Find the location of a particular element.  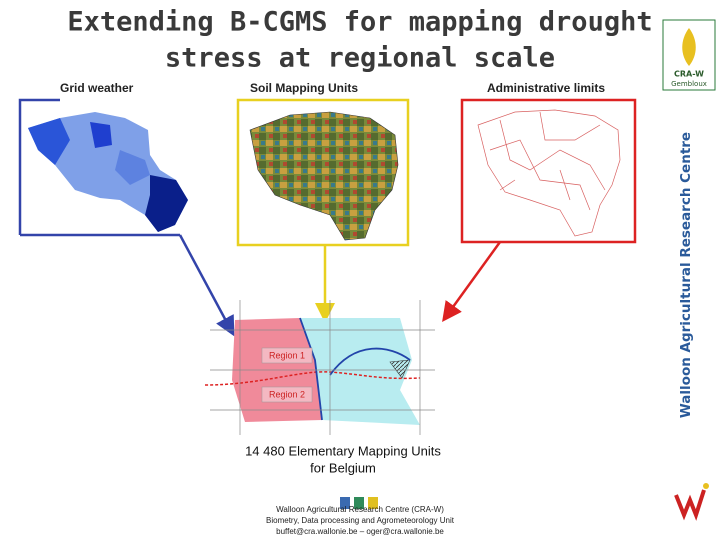

grid-weather-map is located at coordinates (108, 172).